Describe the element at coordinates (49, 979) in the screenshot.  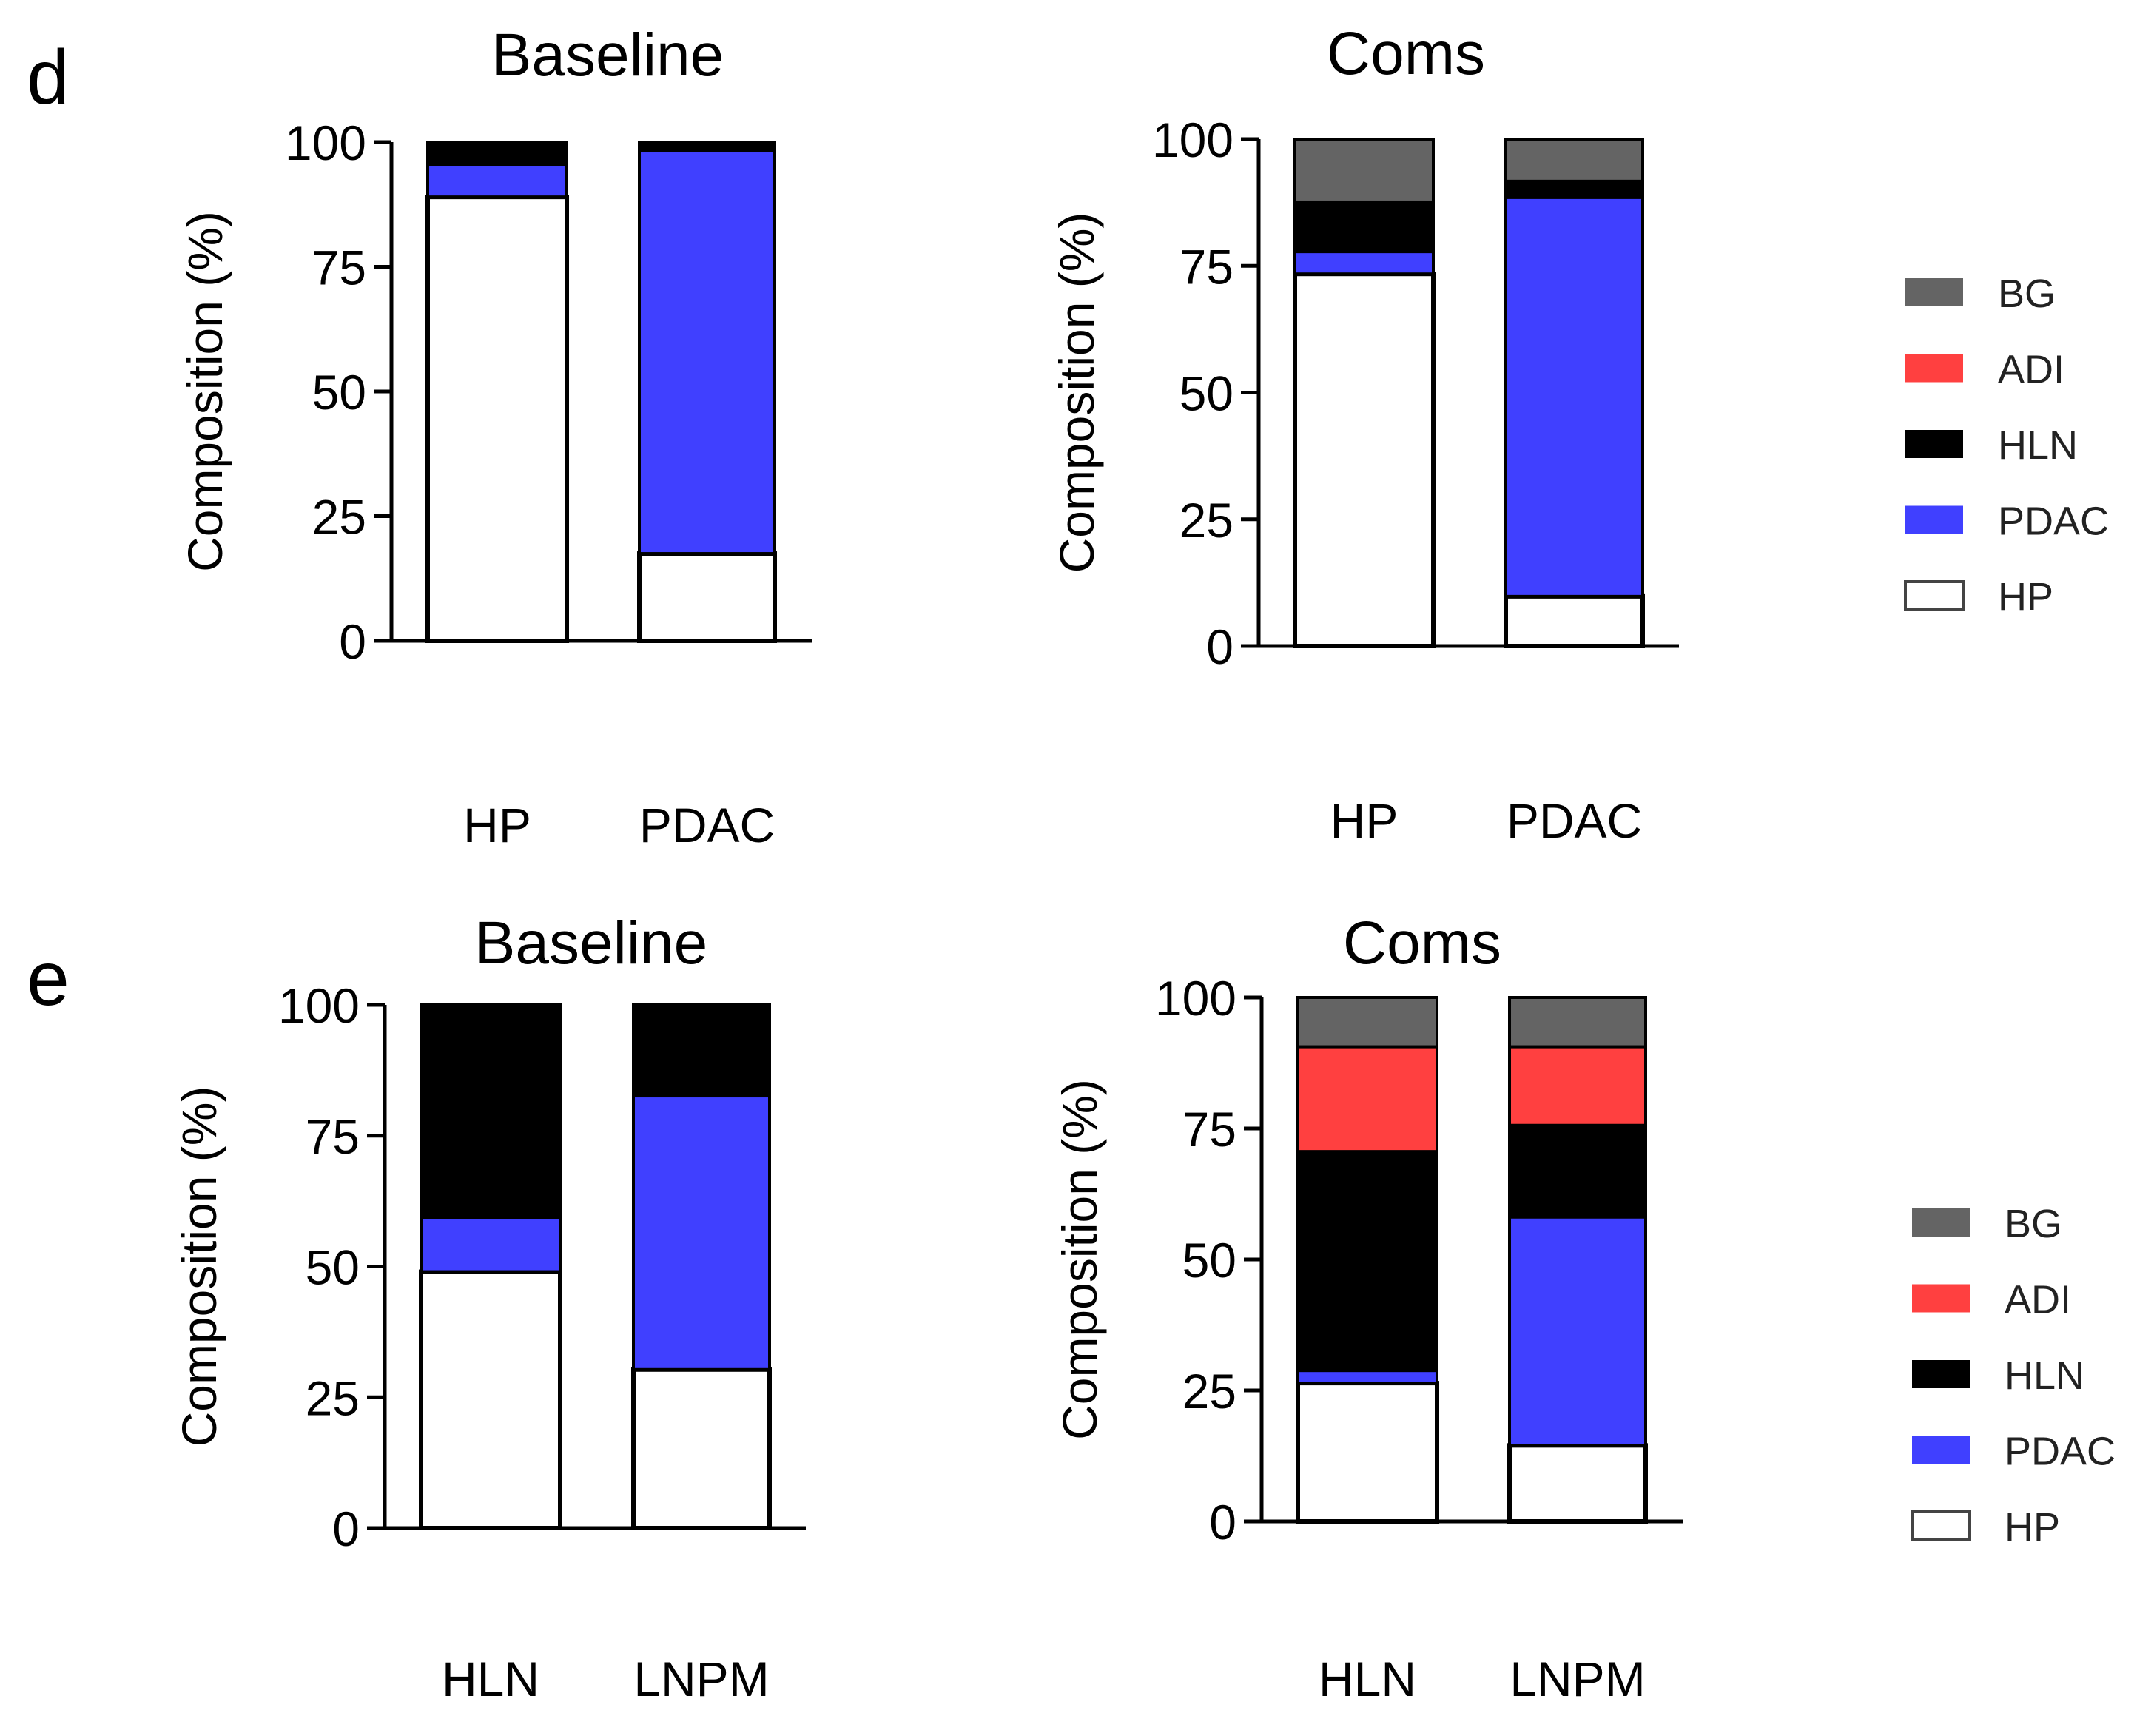
I see `panel-label: e` at that location.